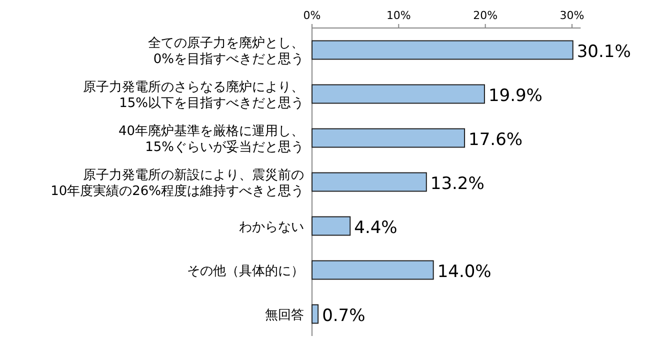 This screenshot has height=343, width=650. What do you see at coordinates (245, 271) in the screenshot?
I see `y-tick-label: その他（具体的に）` at bounding box center [245, 271].